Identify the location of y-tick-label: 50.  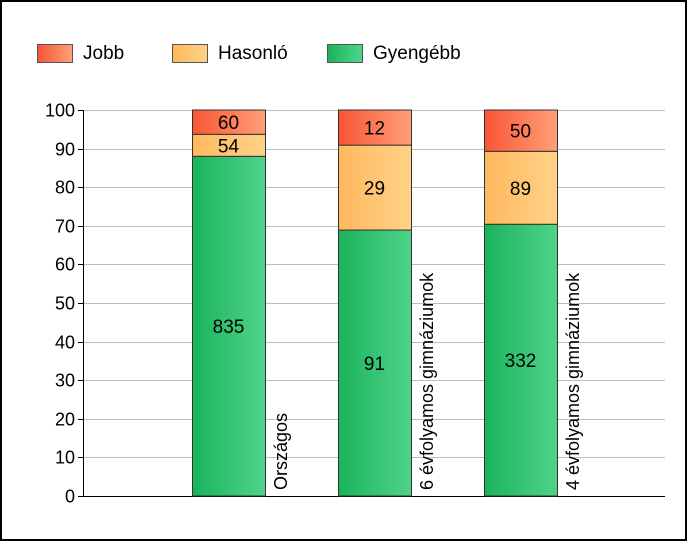
(65, 304).